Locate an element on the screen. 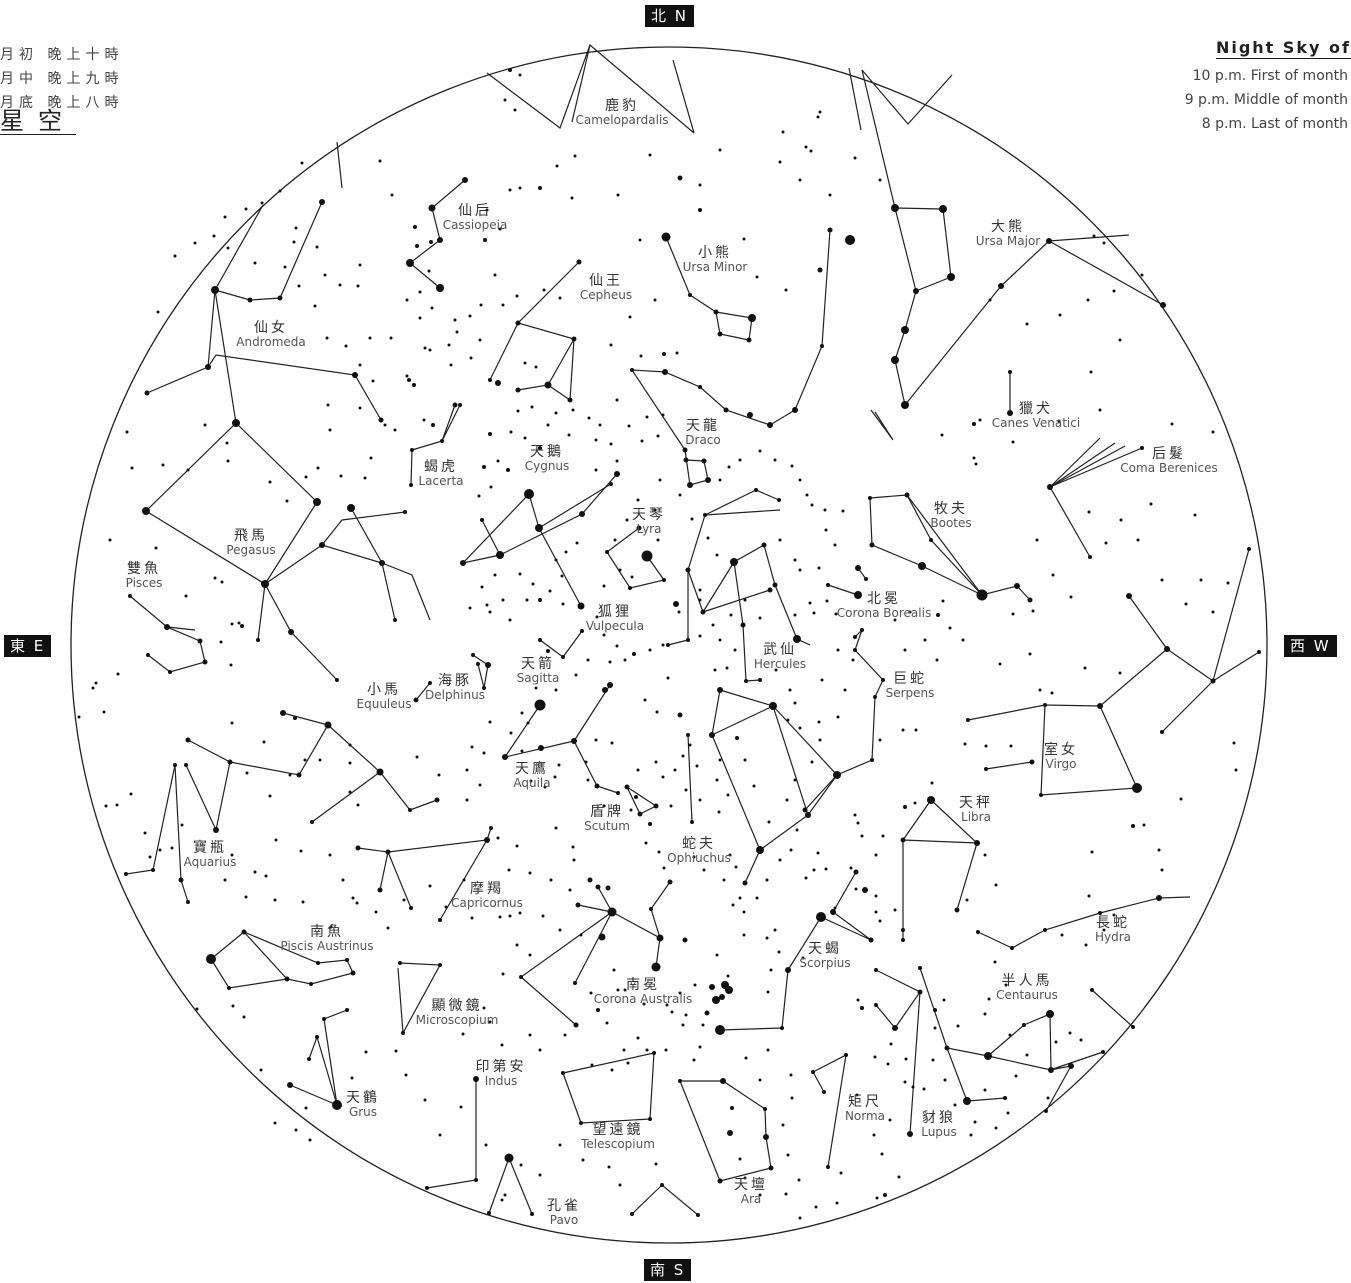 Image resolution: width=1351 pixels, height=1283 pixels. constellation-label-ursa-major: 大熊 Ursa Major is located at coordinates (1008, 234).